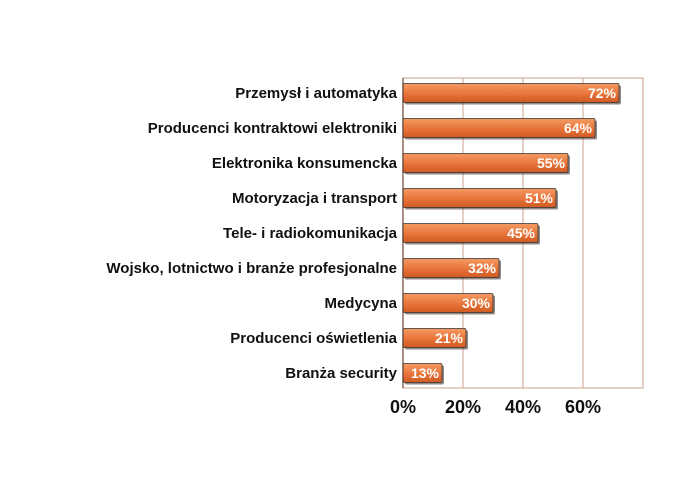 The height and width of the screenshot is (500, 700). Describe the element at coordinates (313, 338) in the screenshot. I see `category-label: Producenci oświetlenia` at that location.